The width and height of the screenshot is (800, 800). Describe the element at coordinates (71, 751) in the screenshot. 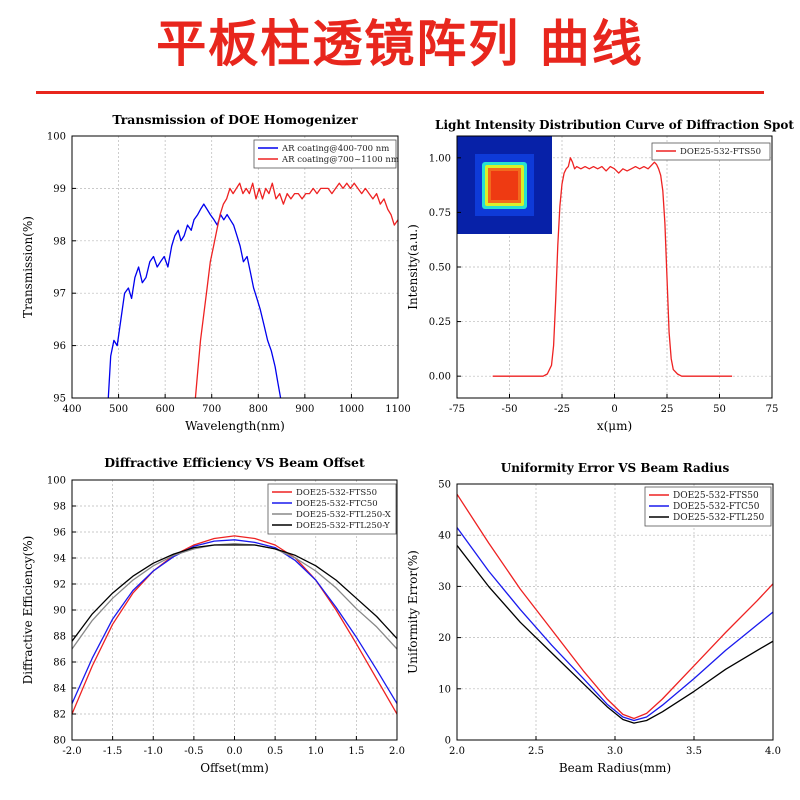

I see `x-tick-label: -2.0` at that location.